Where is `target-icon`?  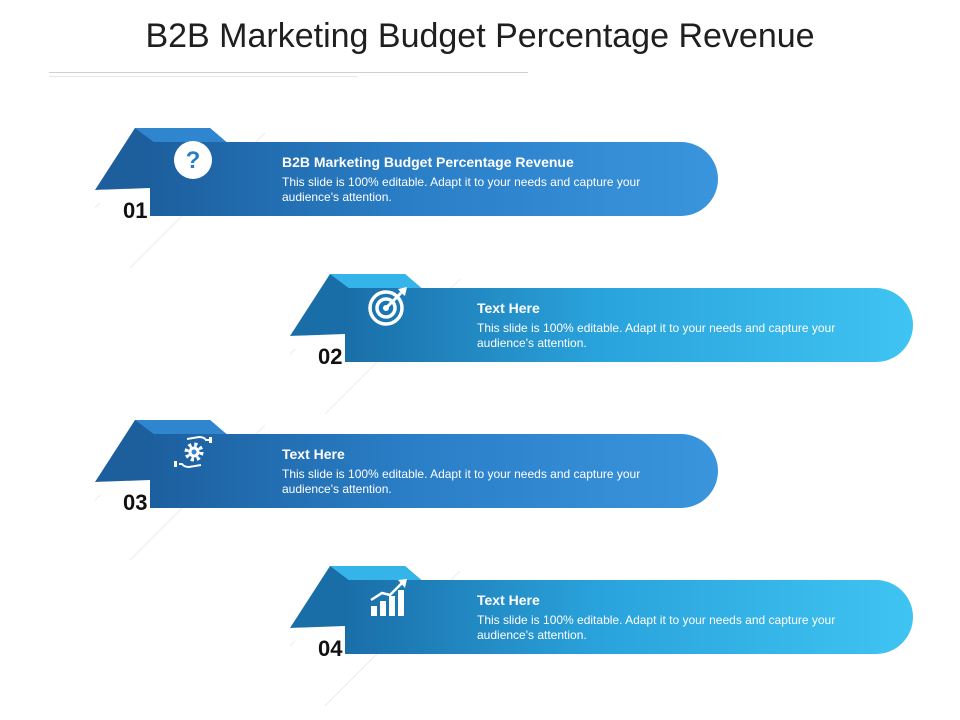
target-icon is located at coordinates (387, 306).